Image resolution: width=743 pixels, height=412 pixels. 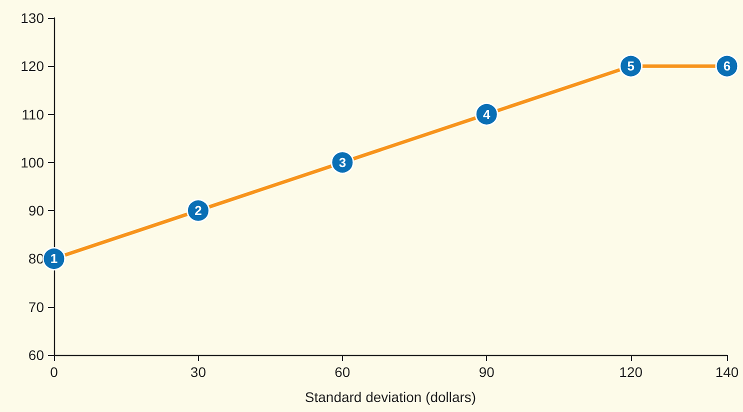 I want to click on y-tick-label: 130, so click(x=32, y=18).